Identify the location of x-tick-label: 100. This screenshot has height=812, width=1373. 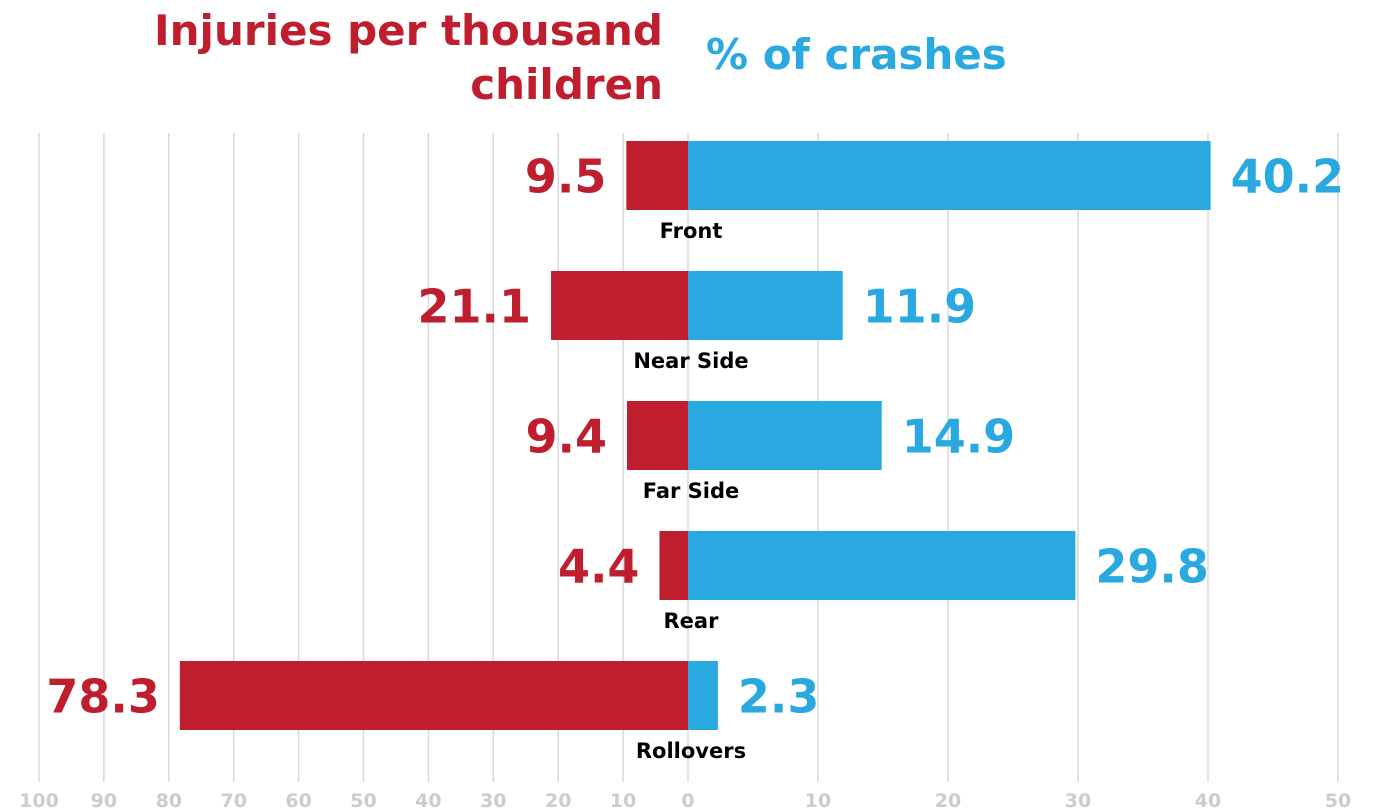
(39, 801).